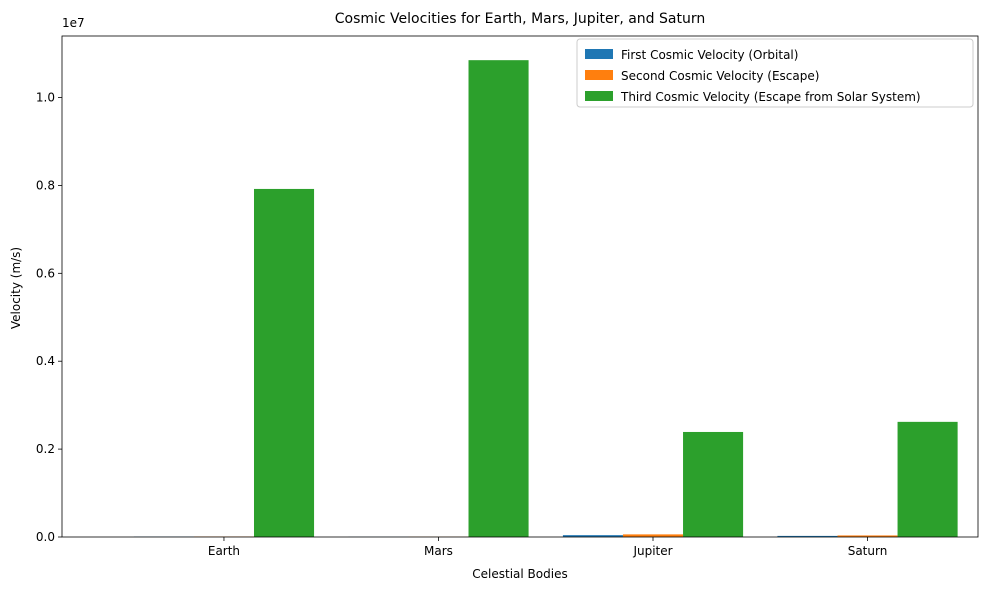 The width and height of the screenshot is (990, 590). I want to click on bar-third-cosmic-jupiter, so click(713, 484).